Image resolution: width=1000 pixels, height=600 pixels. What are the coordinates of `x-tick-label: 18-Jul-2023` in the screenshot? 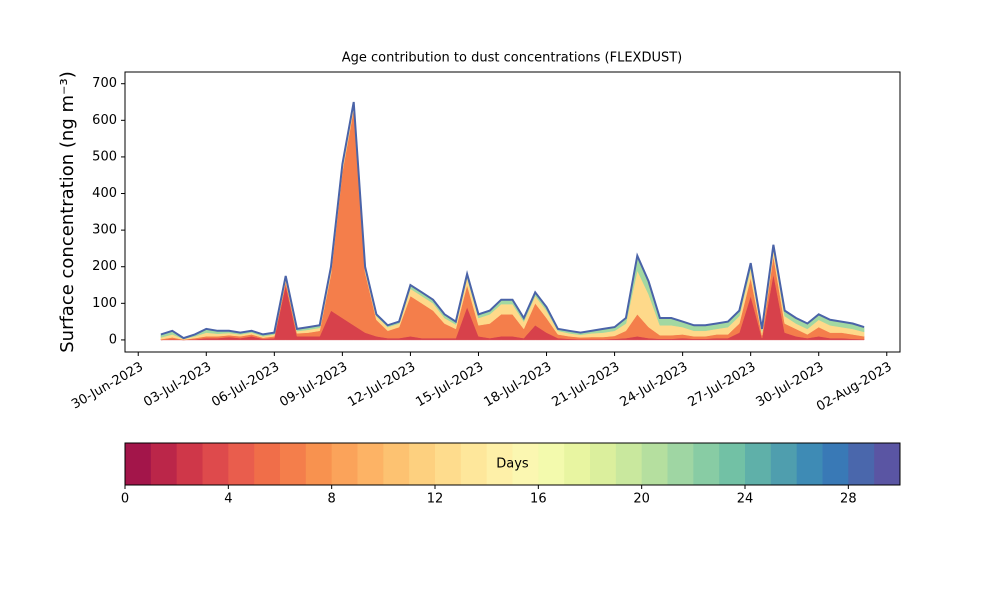 It's located at (517, 385).